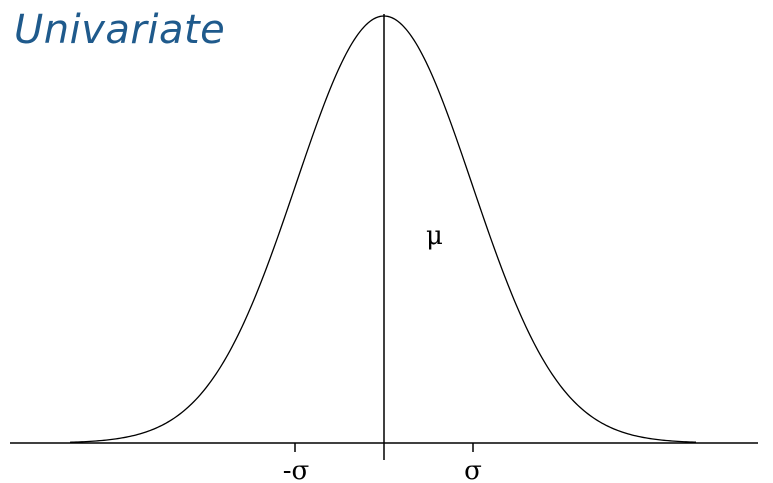 The image size is (773, 483). Describe the element at coordinates (434, 236) in the screenshot. I see `mean-label: μ` at that location.